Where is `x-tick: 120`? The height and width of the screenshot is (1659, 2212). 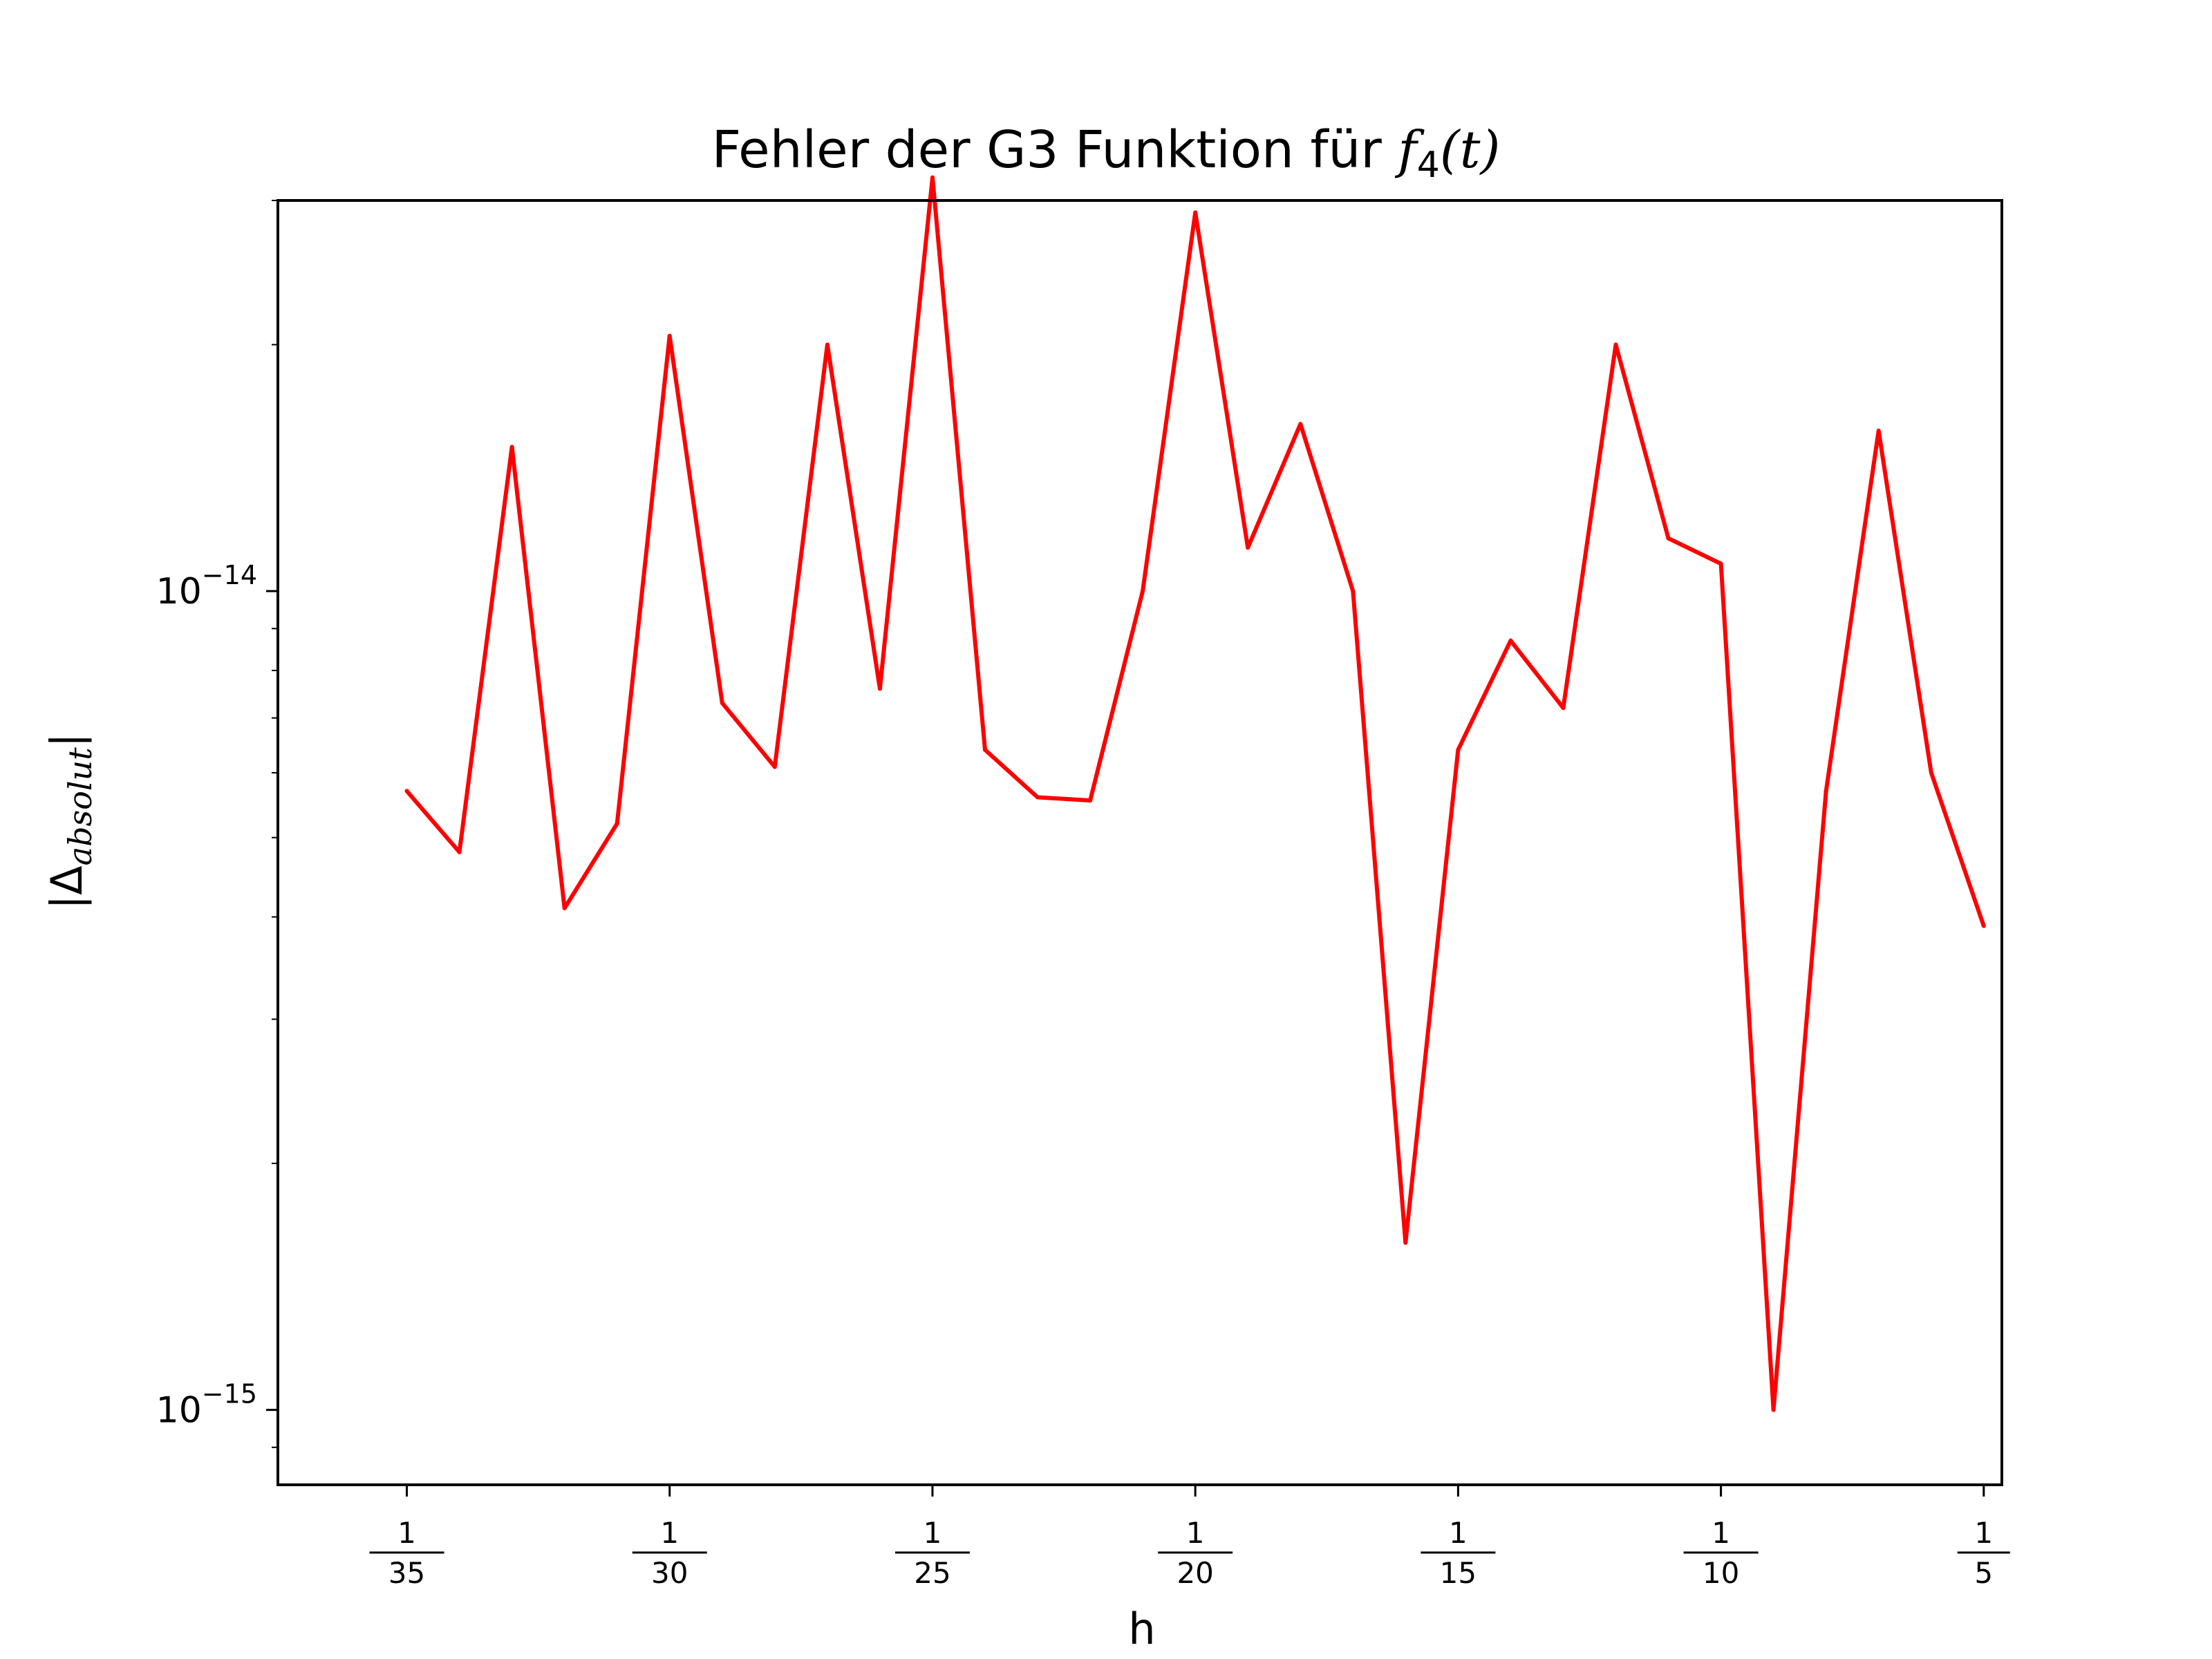
x-tick: 120 is located at coordinates (1195, 1537).